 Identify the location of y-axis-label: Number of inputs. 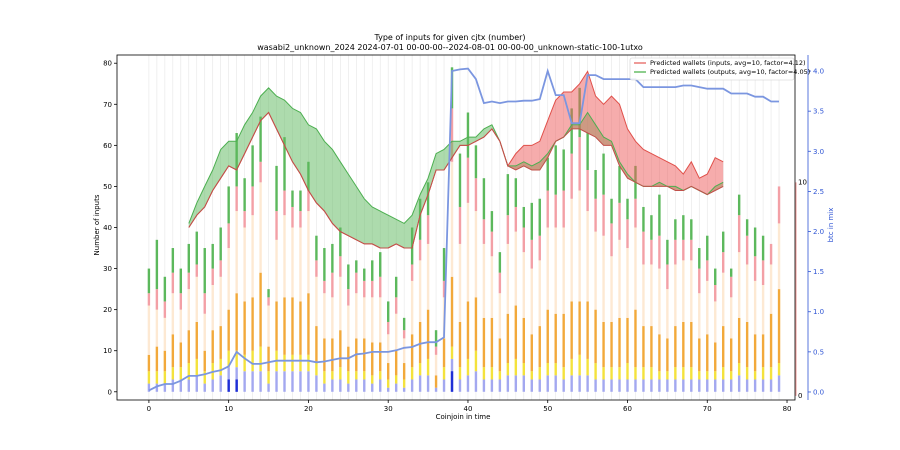
(97, 224).